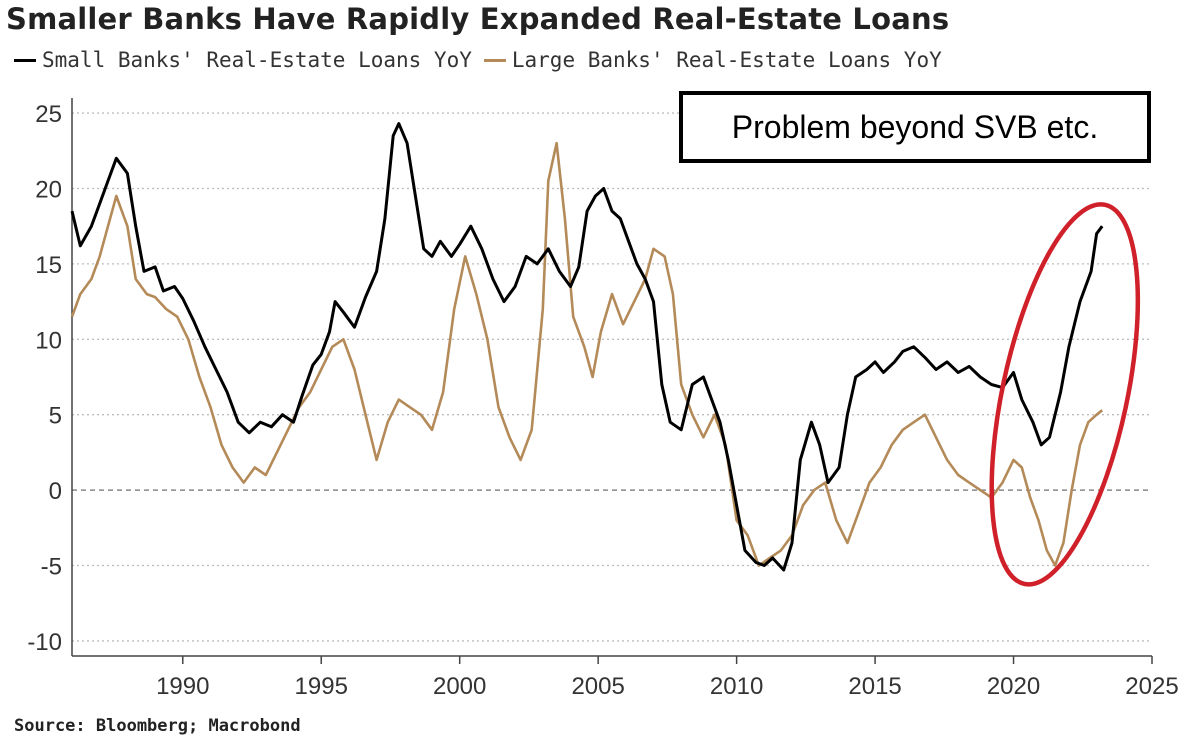 Image resolution: width=1200 pixels, height=752 pixels. What do you see at coordinates (726, 60) in the screenshot?
I see `legend-label-large: Large Banks' Real-Estate Loans YoY` at bounding box center [726, 60].